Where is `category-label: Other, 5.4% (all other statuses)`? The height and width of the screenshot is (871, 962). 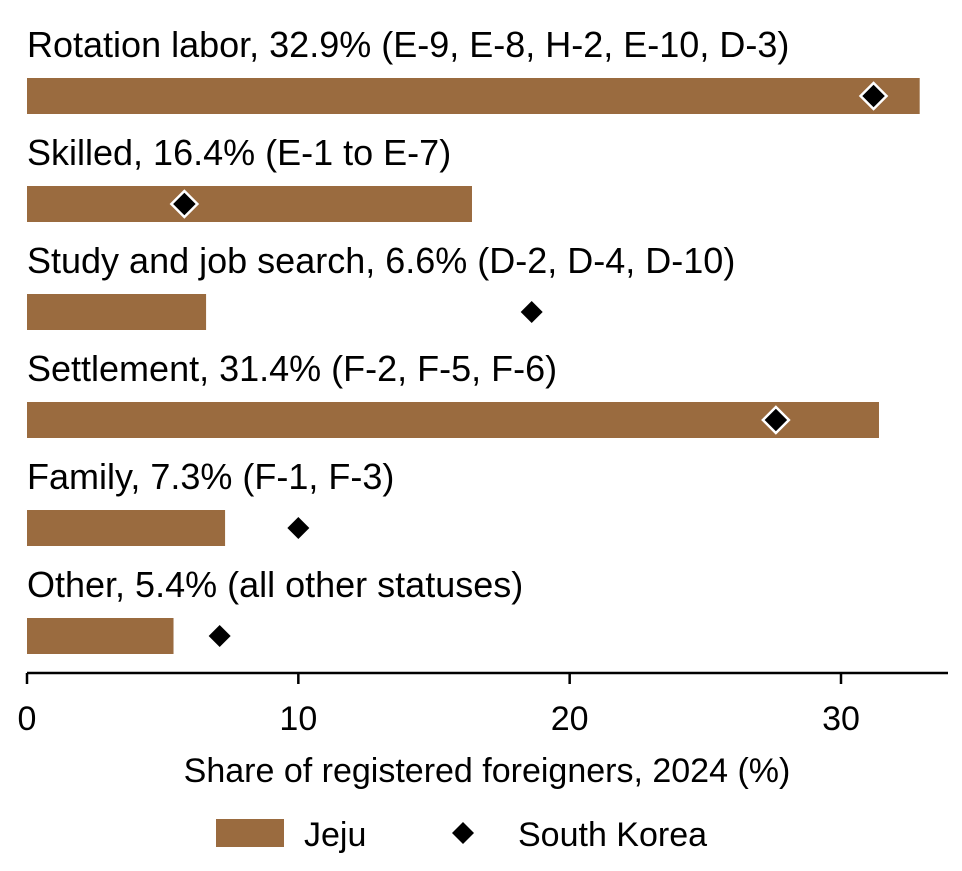
category-label: Other, 5.4% (all other statuses) is located at coordinates (275, 584).